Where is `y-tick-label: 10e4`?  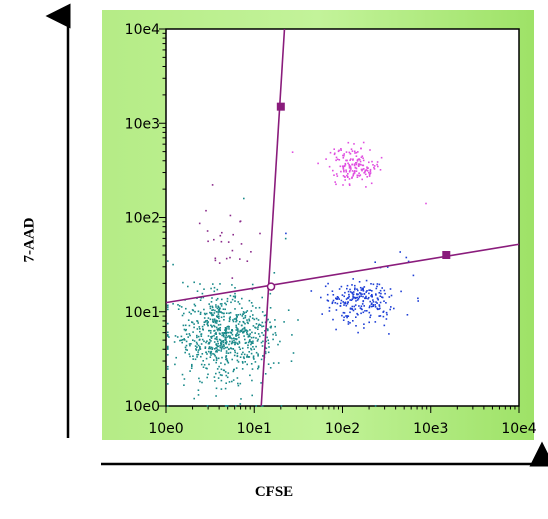
y-tick-label: 10e4 is located at coordinates (142, 30).